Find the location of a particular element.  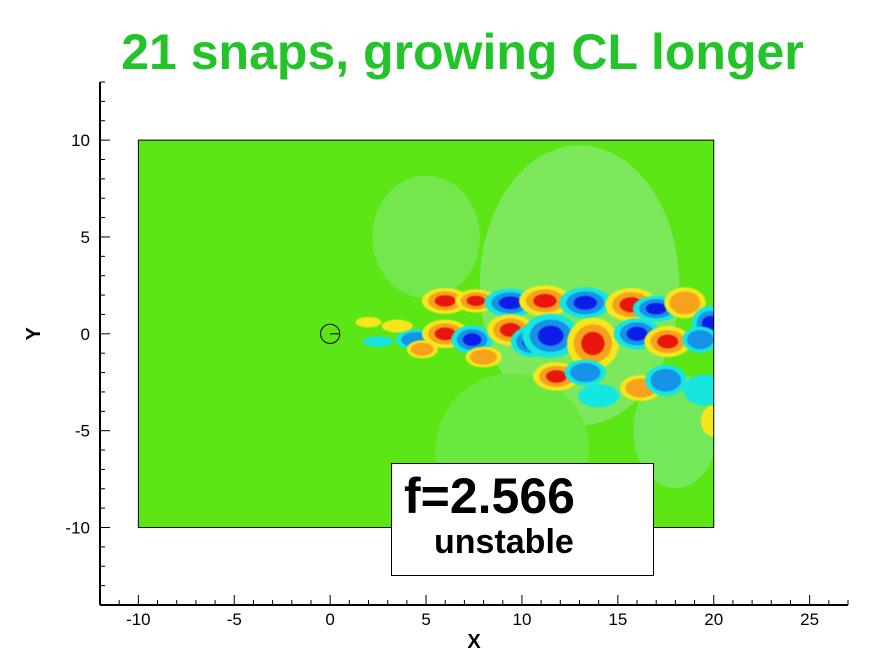

y-tick-label-0: 0 is located at coordinates (85, 334).